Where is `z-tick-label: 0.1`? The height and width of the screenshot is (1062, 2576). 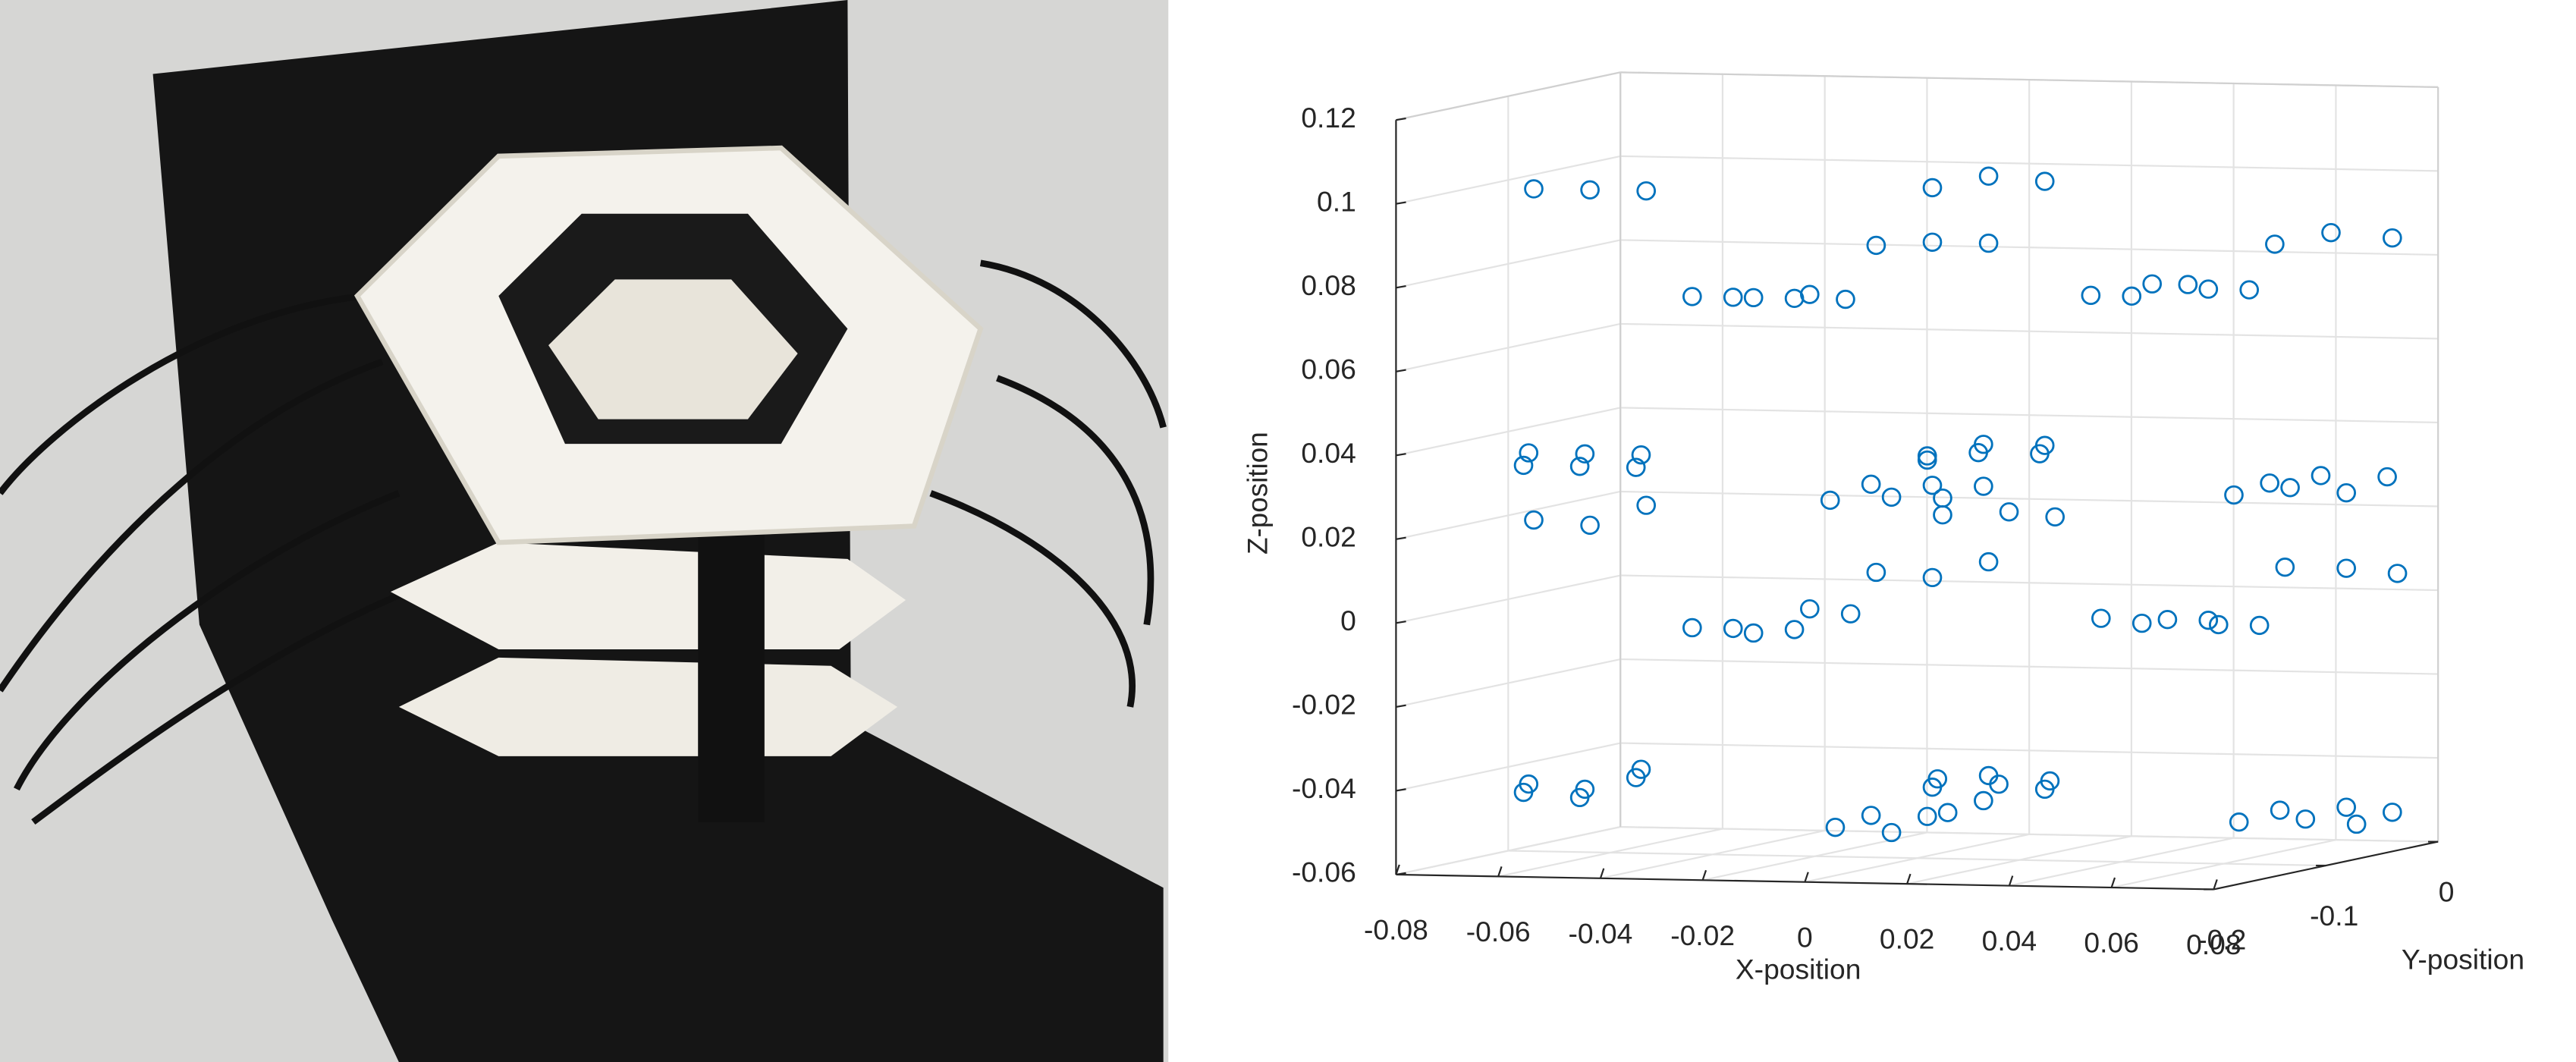 z-tick-label: 0.1 is located at coordinates (1336, 202).